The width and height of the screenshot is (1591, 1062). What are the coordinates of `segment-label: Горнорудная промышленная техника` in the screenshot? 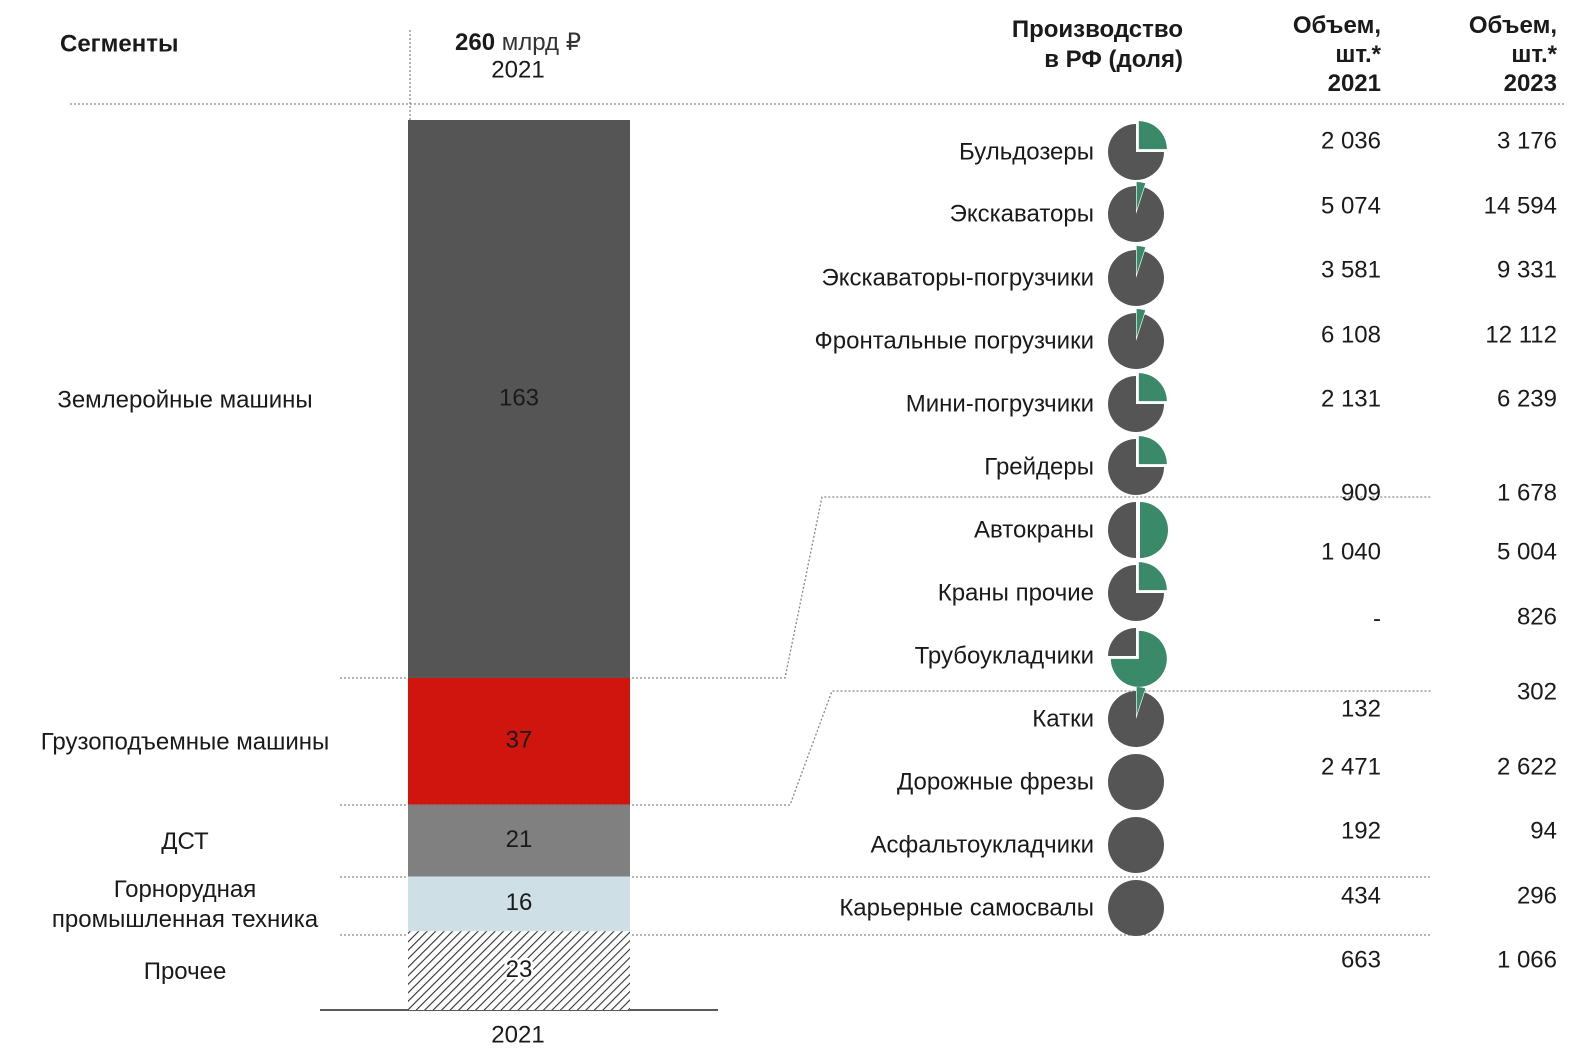 It's located at (185, 904).